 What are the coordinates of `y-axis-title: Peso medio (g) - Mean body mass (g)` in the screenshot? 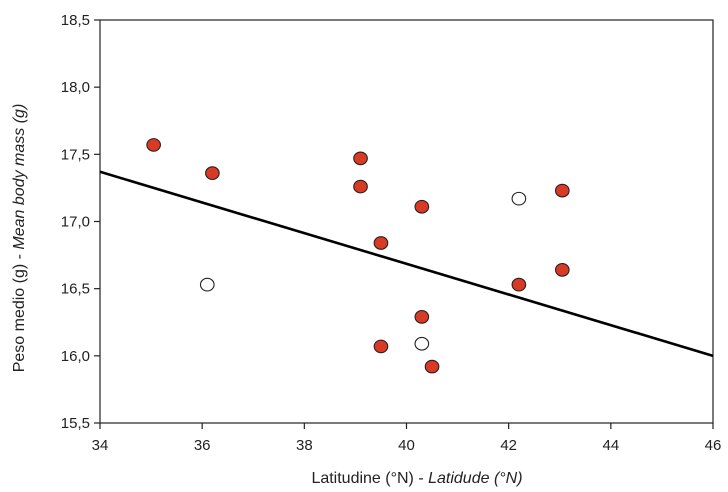 It's located at (19, 238).